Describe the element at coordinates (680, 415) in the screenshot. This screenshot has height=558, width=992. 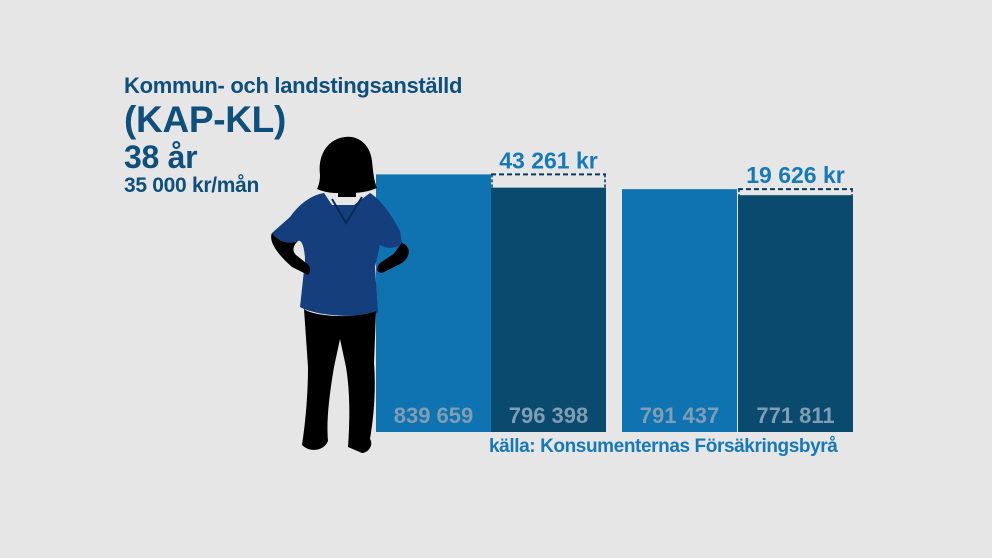
I see `bar-value-label-3: 791 437` at that location.